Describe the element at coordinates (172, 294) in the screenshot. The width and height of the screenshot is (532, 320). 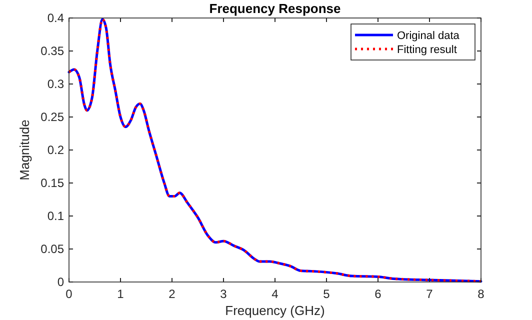
I see `x-tick-label: 2` at that location.